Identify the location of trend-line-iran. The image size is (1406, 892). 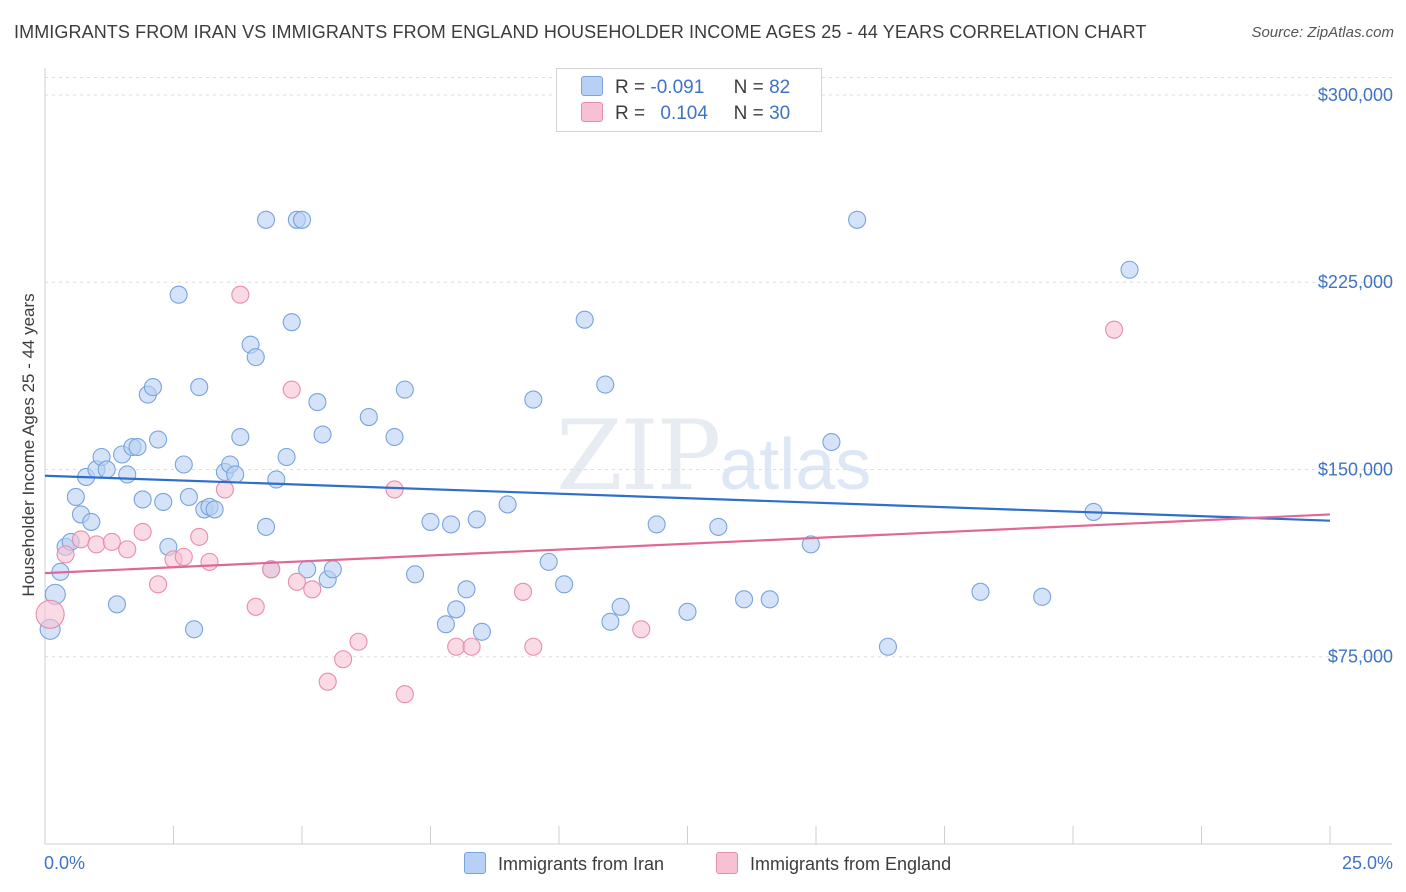
(687, 498).